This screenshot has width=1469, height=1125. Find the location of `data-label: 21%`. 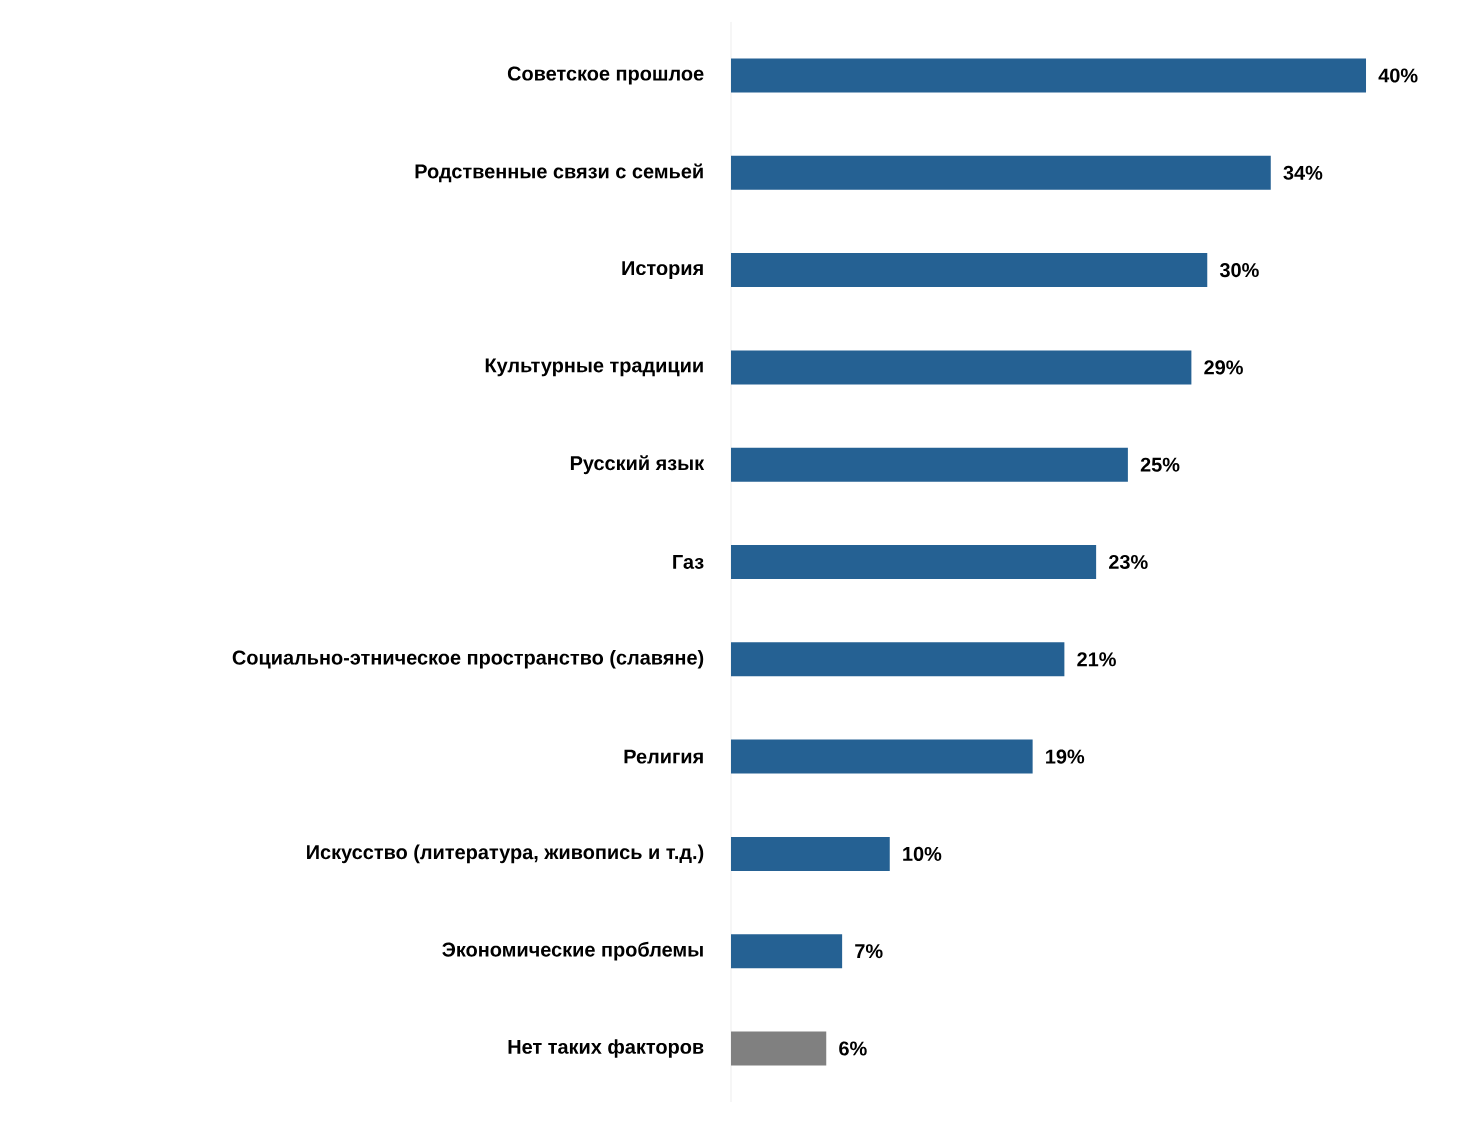

data-label: 21% is located at coordinates (1096, 659).